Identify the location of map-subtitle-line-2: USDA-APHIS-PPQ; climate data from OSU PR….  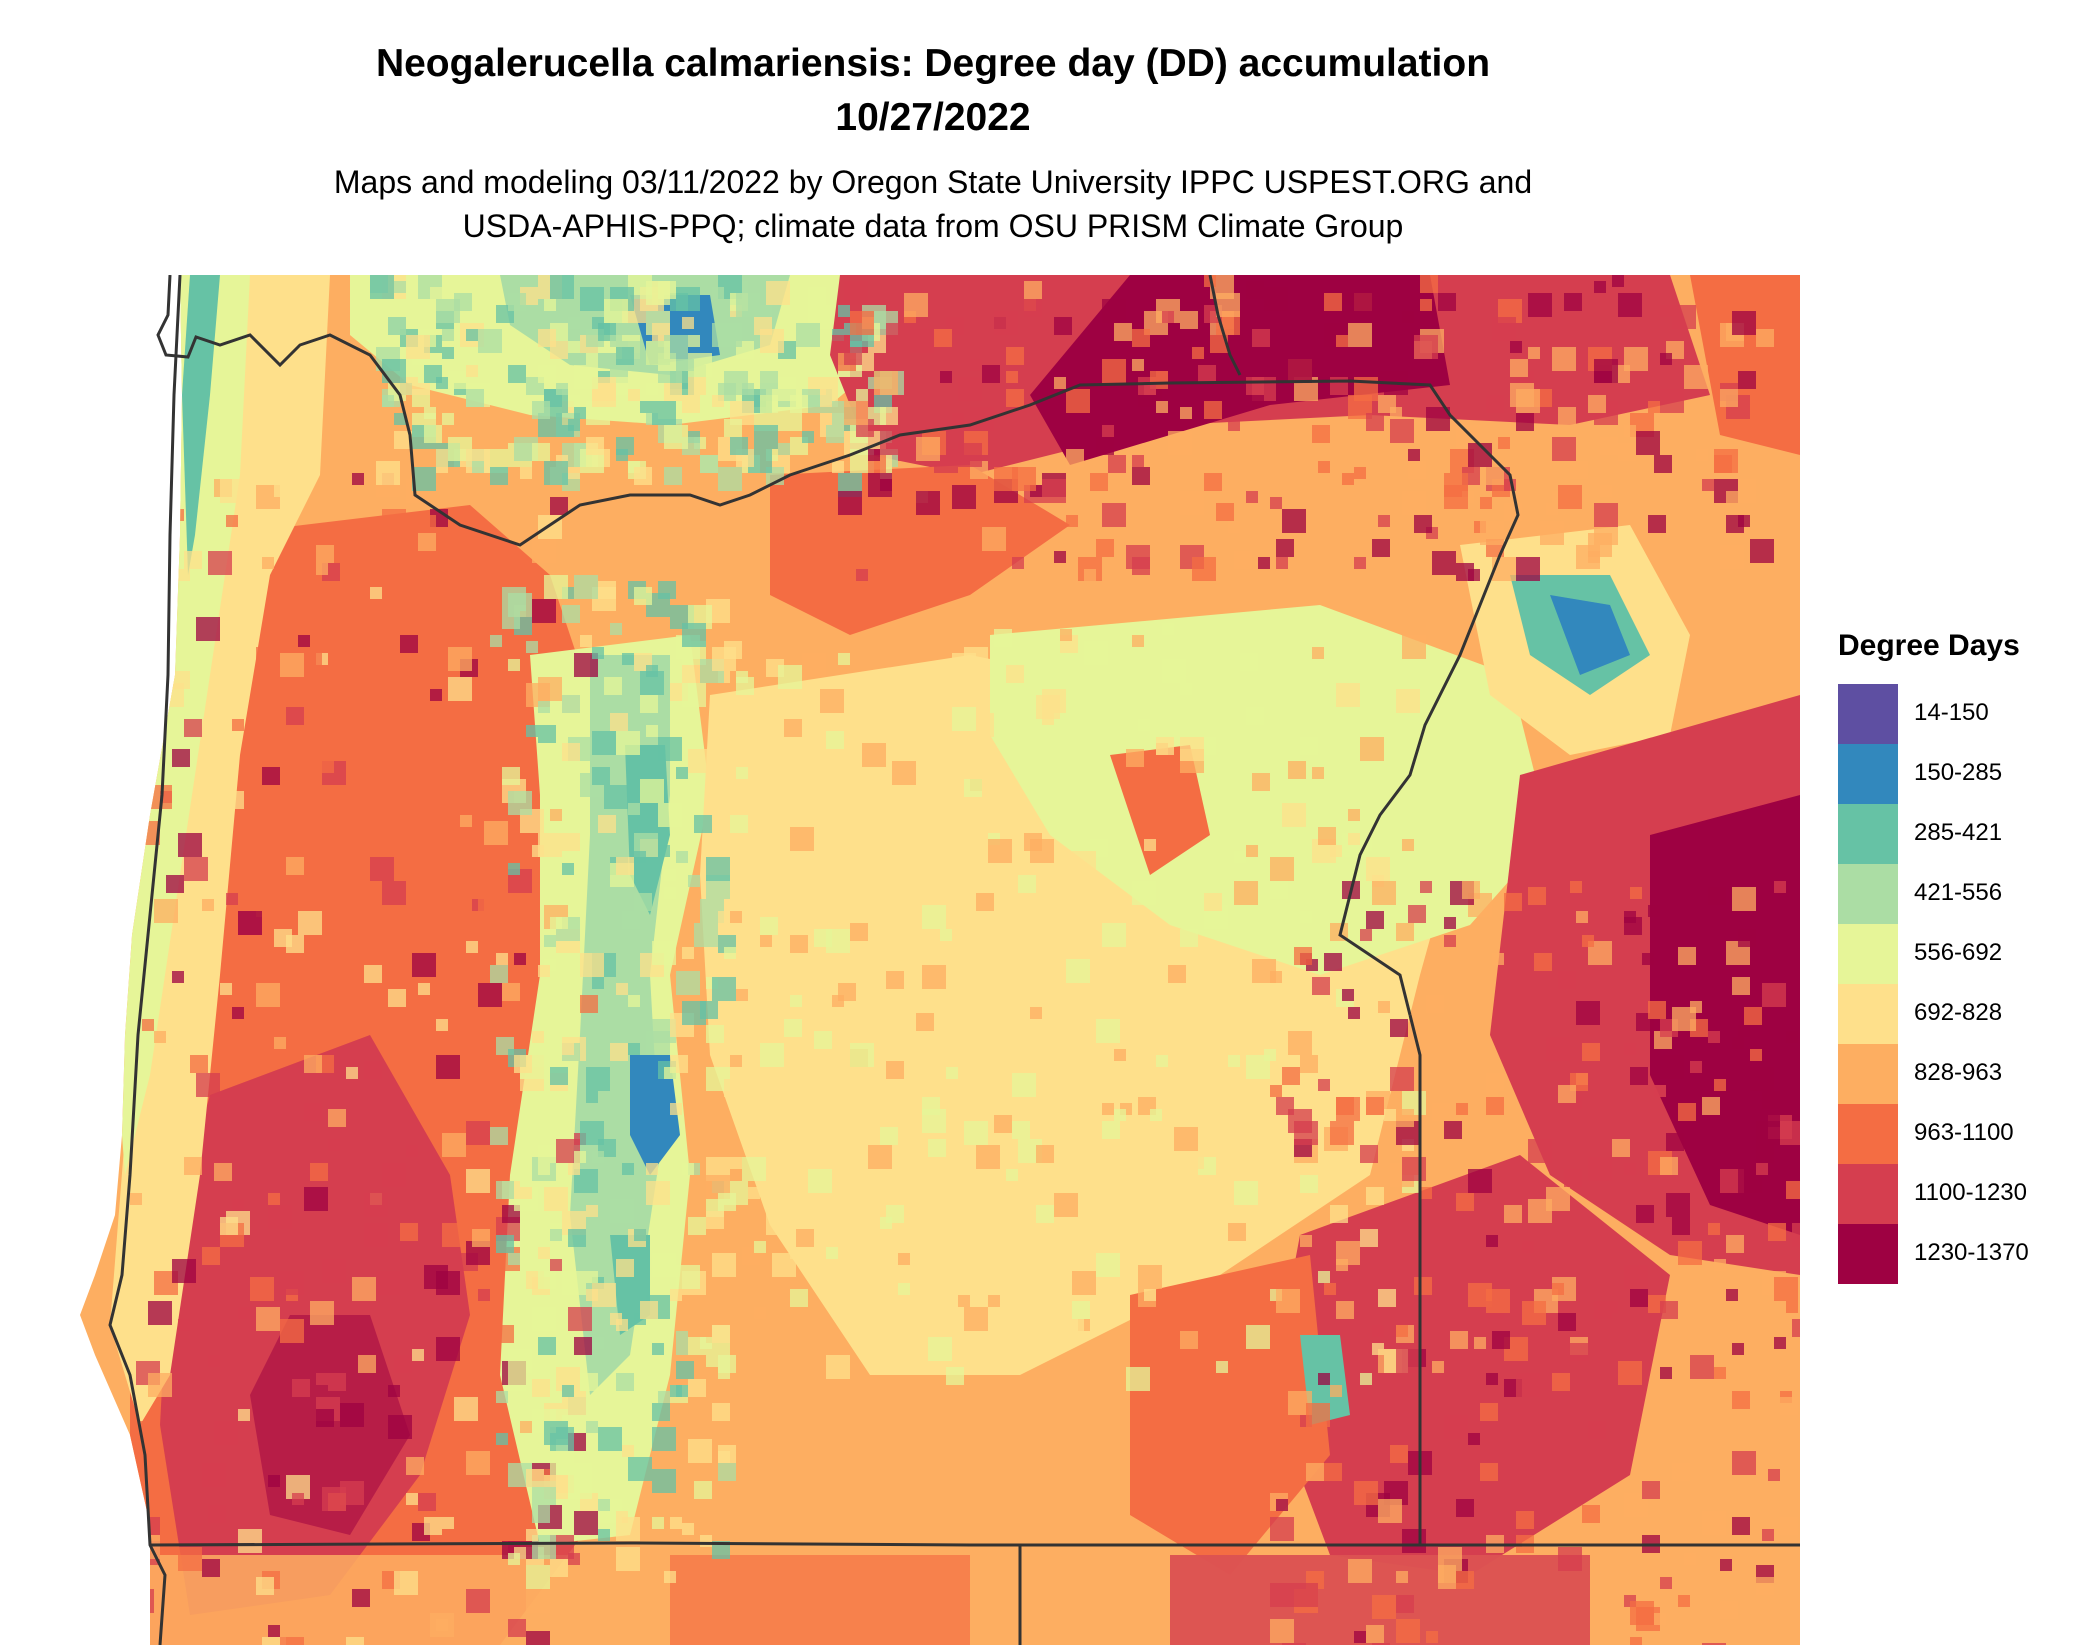
(933, 226).